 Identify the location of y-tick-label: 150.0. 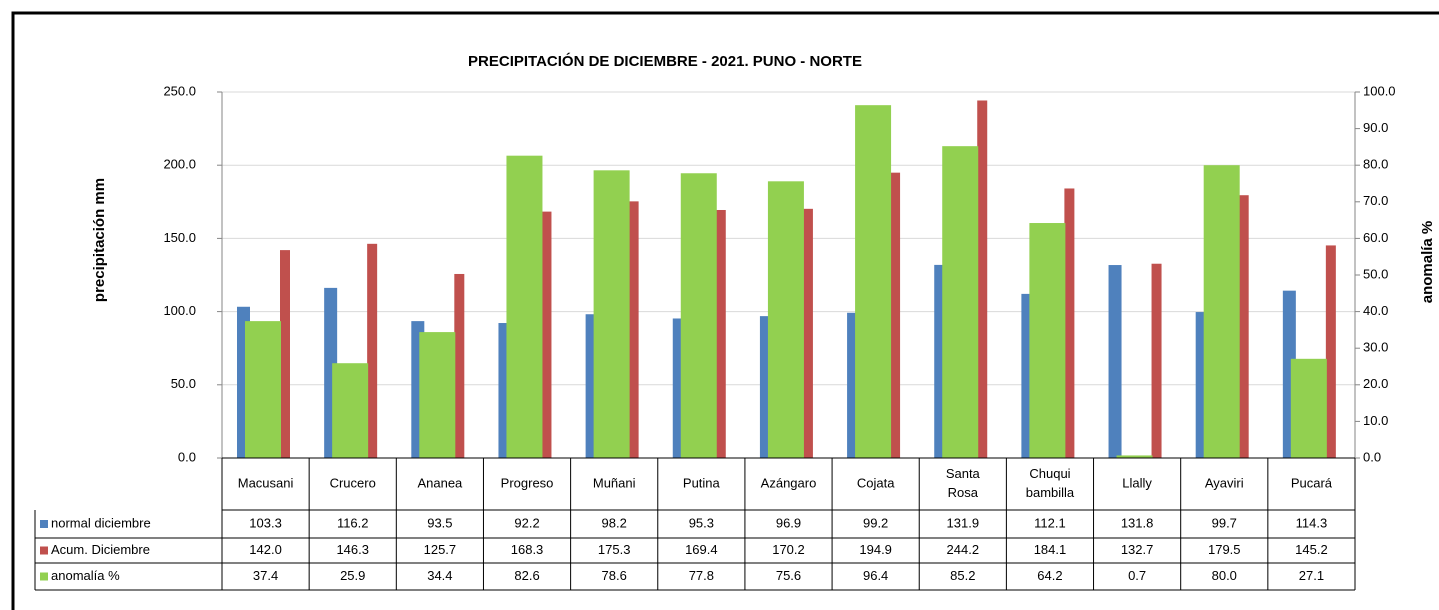
(179, 237).